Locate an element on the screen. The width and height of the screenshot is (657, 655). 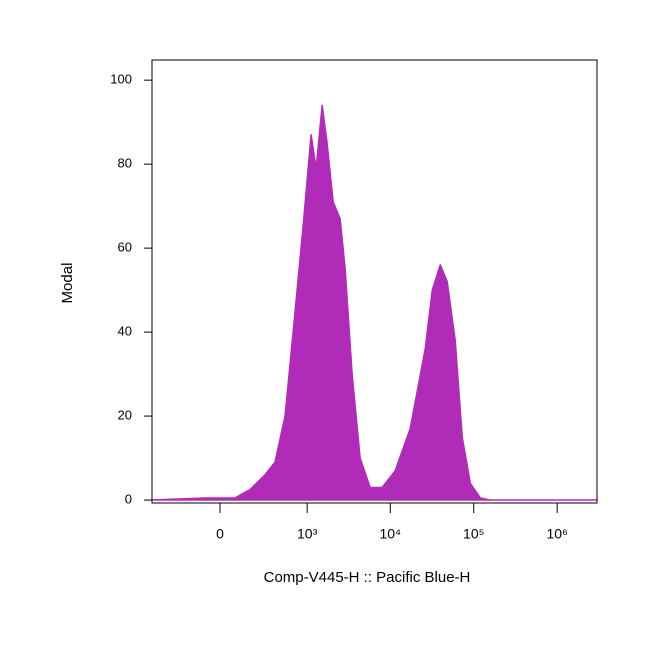
y-tick-label: 60 is located at coordinates (125, 247).